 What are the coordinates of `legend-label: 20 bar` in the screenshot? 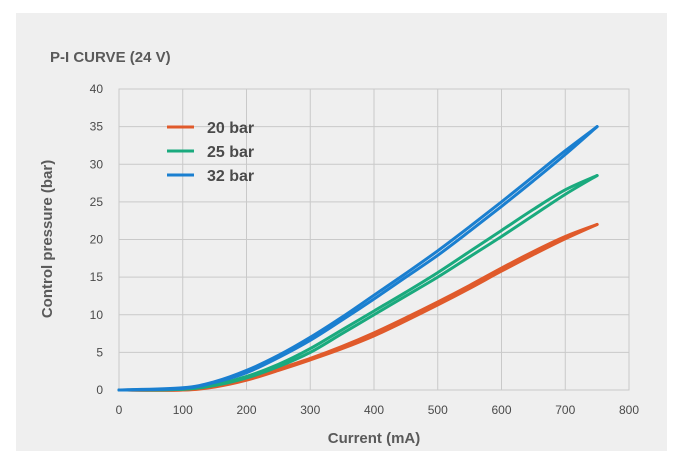 It's located at (230, 128).